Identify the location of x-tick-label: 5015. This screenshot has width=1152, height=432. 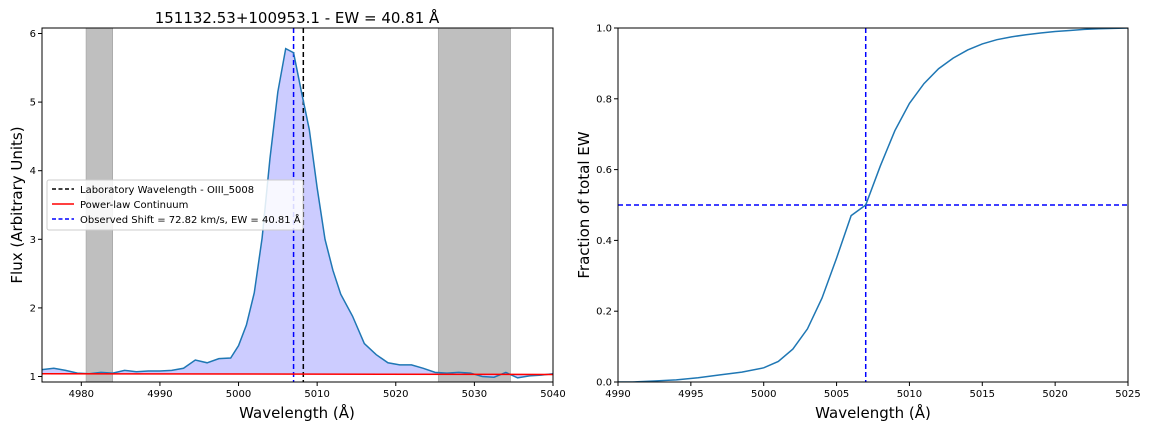
(982, 394).